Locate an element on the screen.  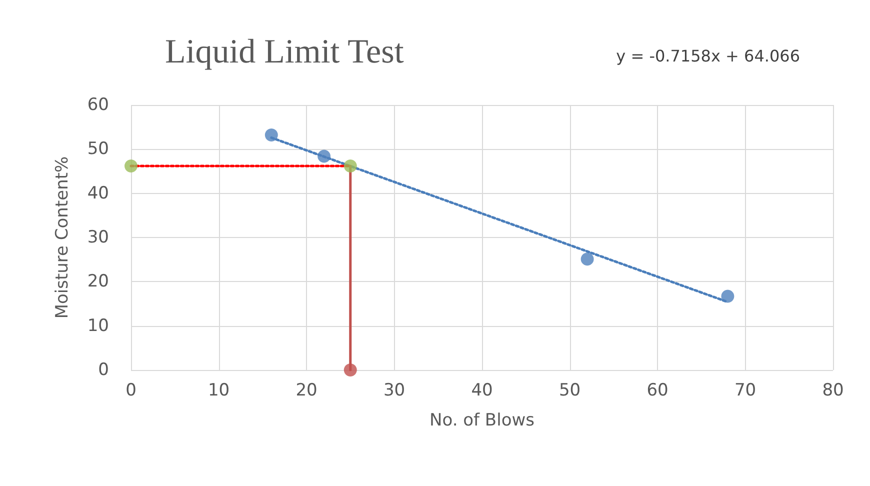
y-tick-label: 10 is located at coordinates (98, 326).